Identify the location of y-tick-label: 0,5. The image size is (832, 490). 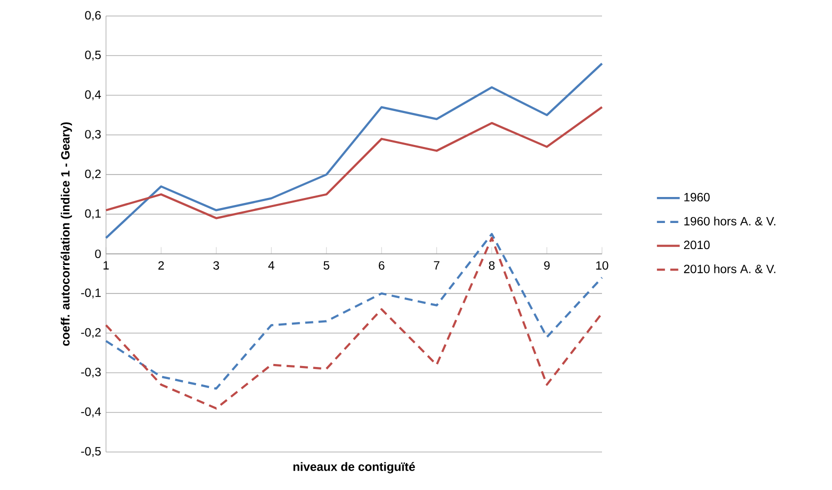
(93, 55).